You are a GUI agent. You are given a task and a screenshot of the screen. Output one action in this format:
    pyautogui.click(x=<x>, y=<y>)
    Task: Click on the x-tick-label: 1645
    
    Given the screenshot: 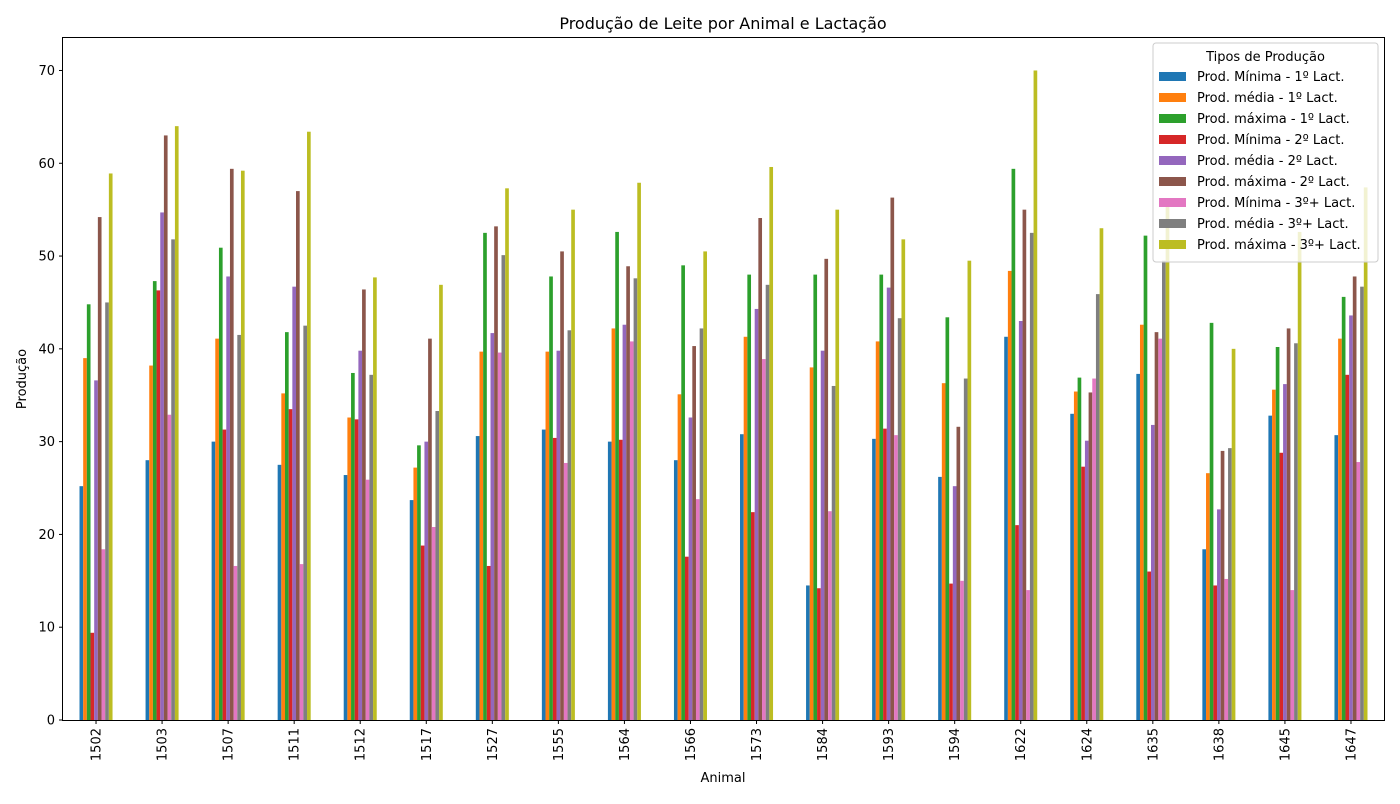 What is the action you would take?
    pyautogui.click(x=1285, y=744)
    